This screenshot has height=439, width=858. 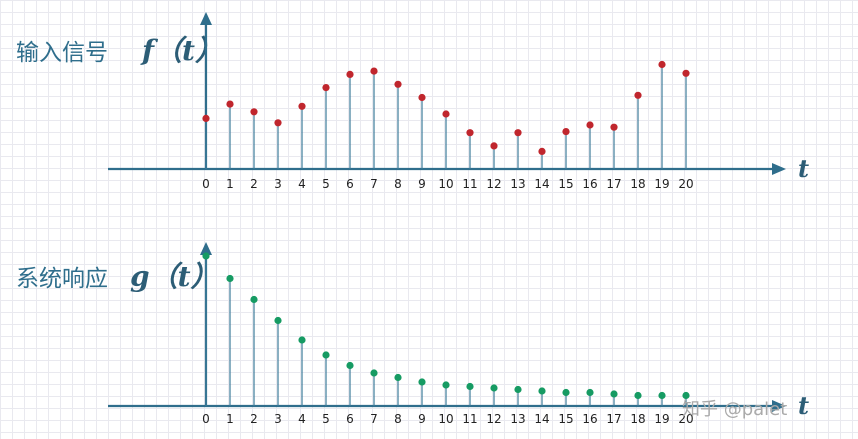 I want to click on input-signal-x-tick-label: 19, so click(x=661, y=184).